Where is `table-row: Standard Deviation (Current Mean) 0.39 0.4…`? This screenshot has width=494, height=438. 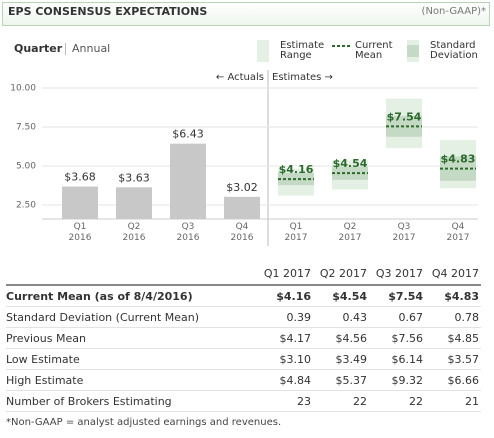
table-row: Standard Deviation (Current Mean) 0.39 0.4… is located at coordinates (243, 317).